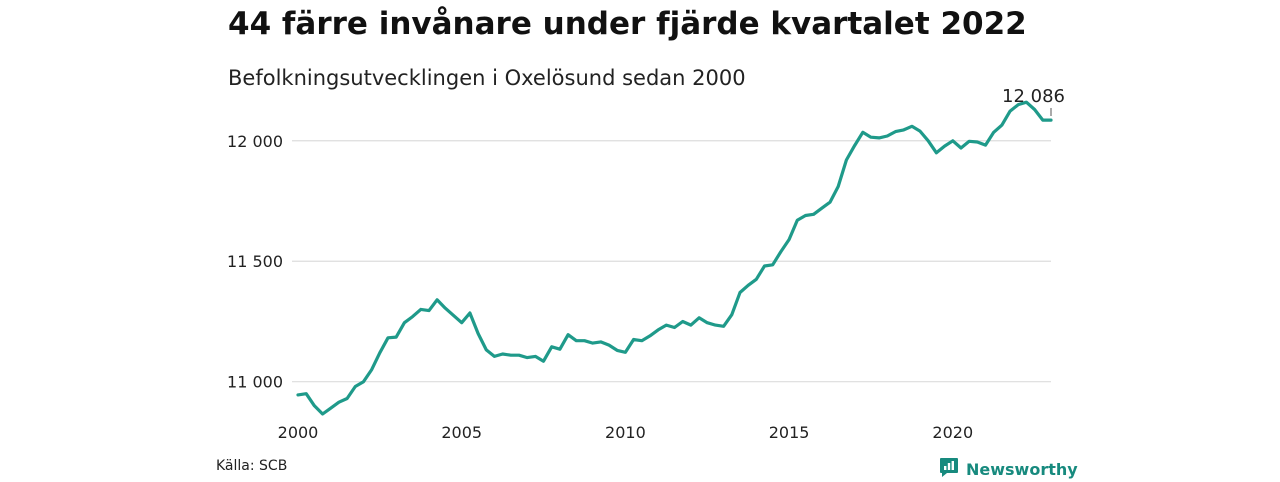 The image size is (1280, 482). I want to click on source-credit: Källa: SCB, so click(252, 466).